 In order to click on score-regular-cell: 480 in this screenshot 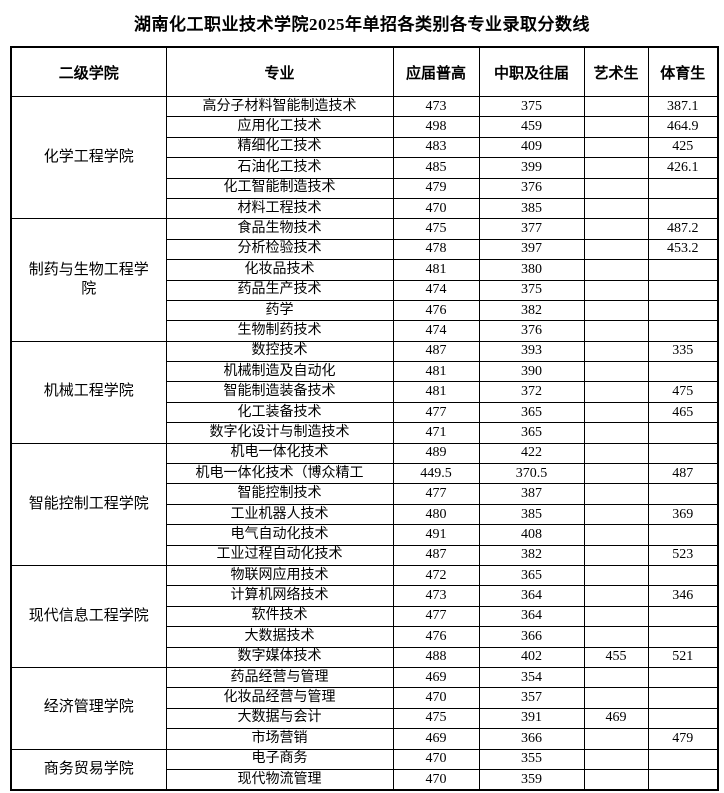, I will do `click(436, 514)`.